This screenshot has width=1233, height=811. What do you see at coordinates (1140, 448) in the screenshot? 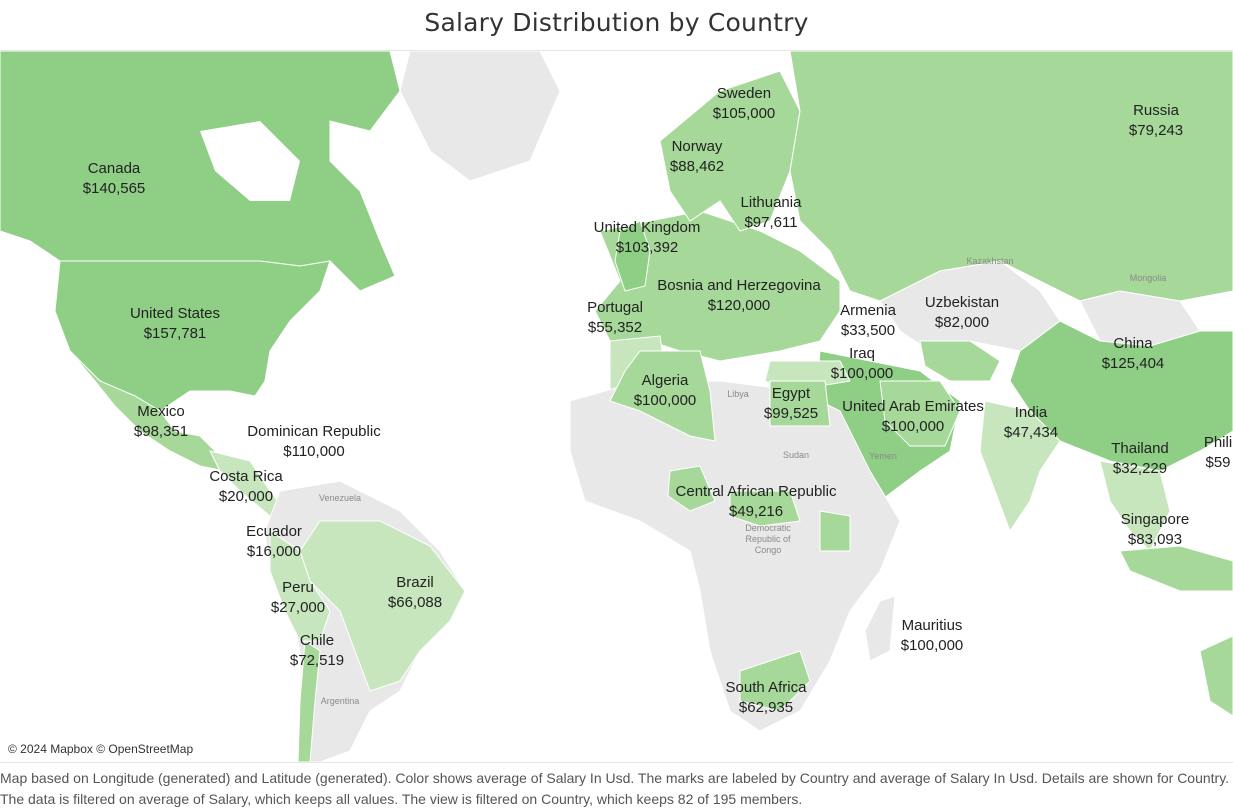
I see `country-name: Thailand` at bounding box center [1140, 448].